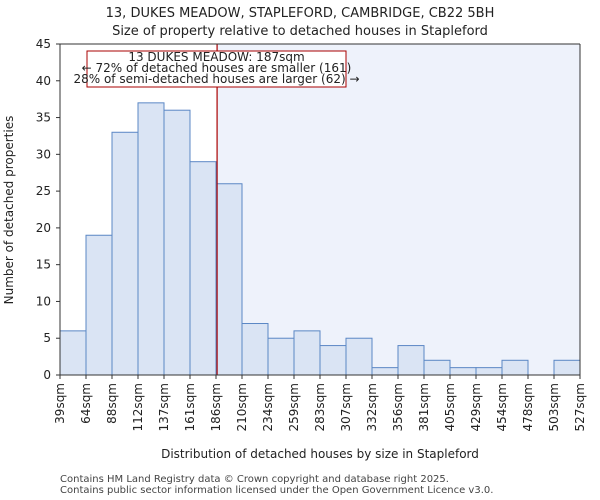 This screenshot has height=500, width=600. What do you see at coordinates (320, 407) in the screenshot?
I see `x-tick-label: 283sqm` at bounding box center [320, 407].